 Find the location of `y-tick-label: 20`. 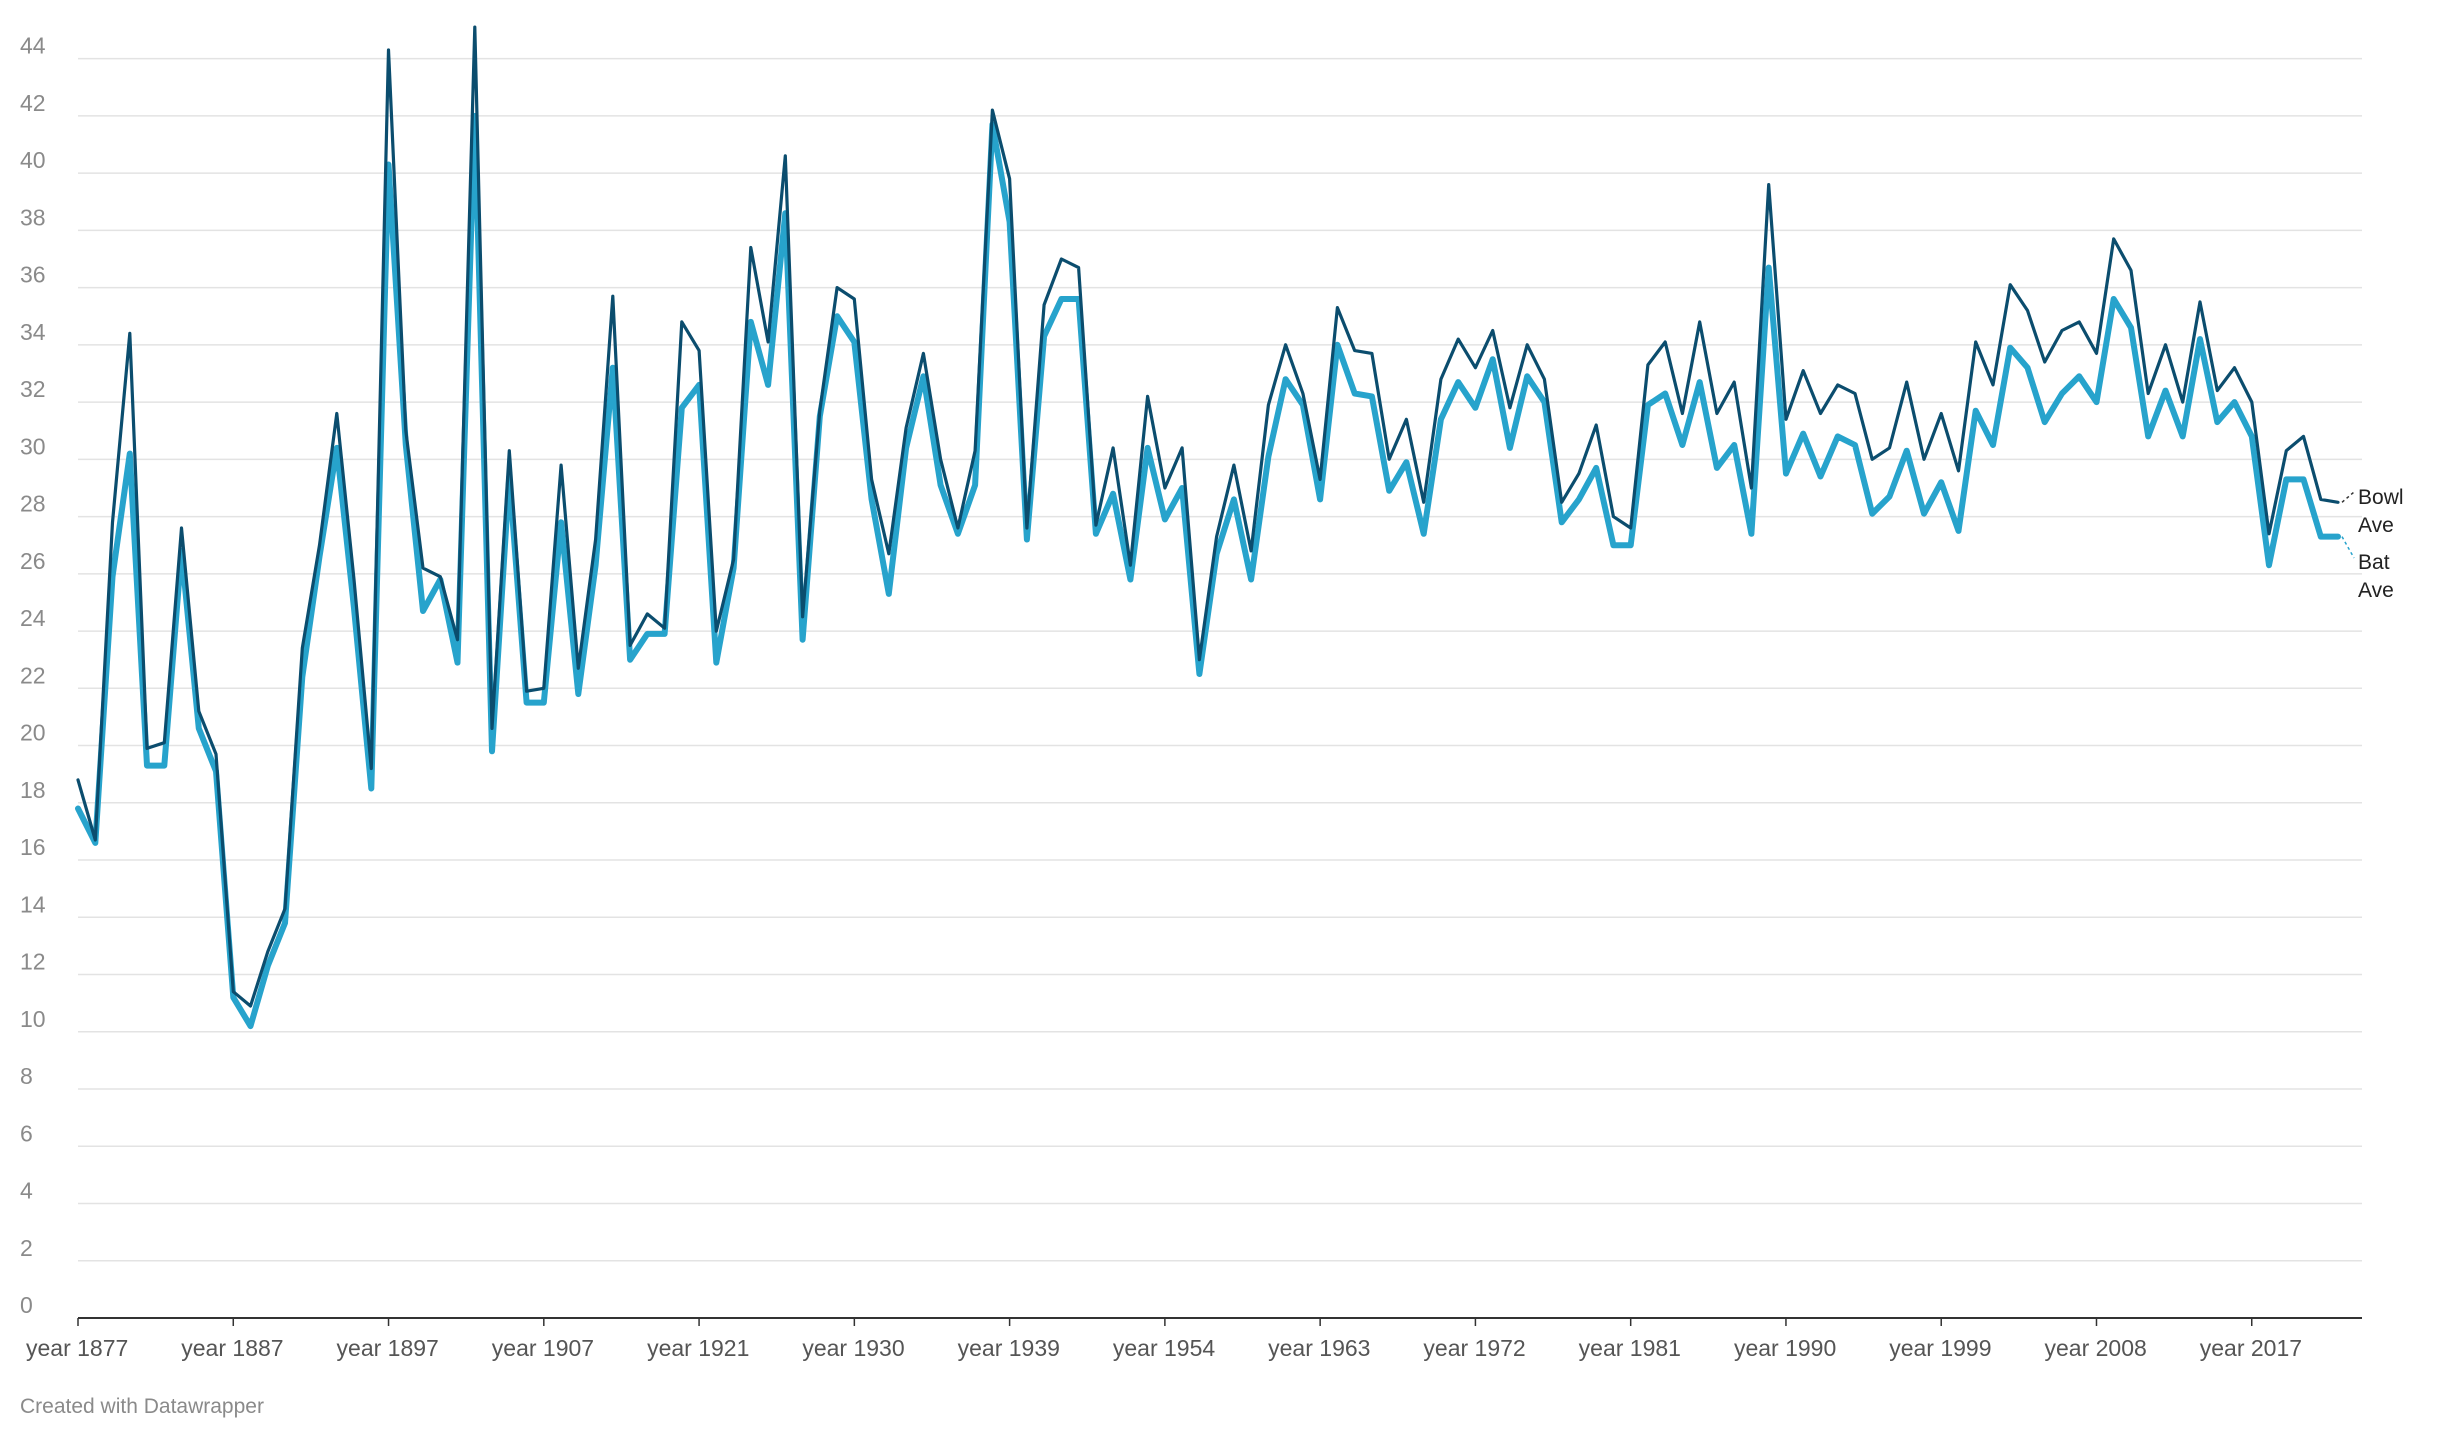

y-tick-label: 20 is located at coordinates (33, 733).